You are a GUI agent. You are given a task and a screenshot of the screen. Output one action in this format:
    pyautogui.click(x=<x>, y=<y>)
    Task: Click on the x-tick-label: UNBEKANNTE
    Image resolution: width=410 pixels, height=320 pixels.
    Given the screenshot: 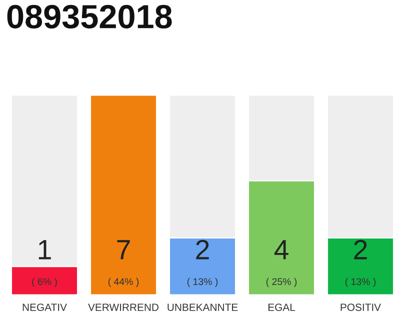 What is the action you would take?
    pyautogui.click(x=203, y=307)
    